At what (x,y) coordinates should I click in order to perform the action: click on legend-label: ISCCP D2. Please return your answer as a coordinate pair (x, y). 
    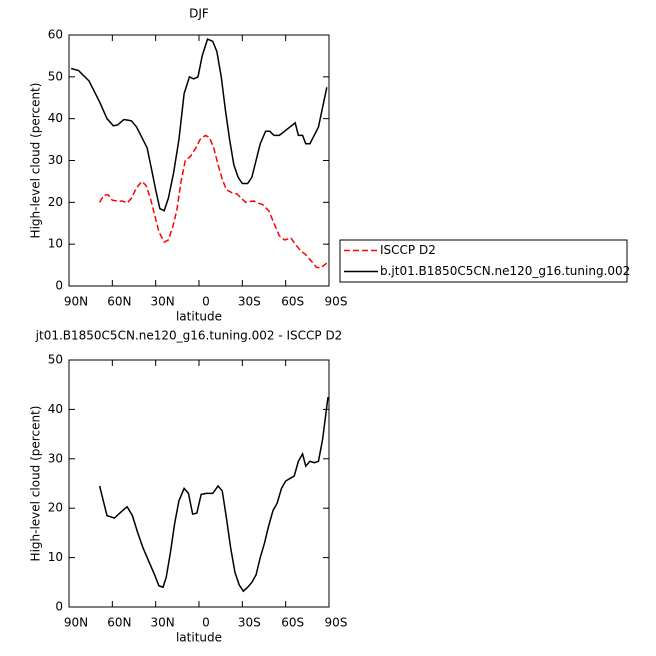
    Looking at the image, I should click on (408, 250).